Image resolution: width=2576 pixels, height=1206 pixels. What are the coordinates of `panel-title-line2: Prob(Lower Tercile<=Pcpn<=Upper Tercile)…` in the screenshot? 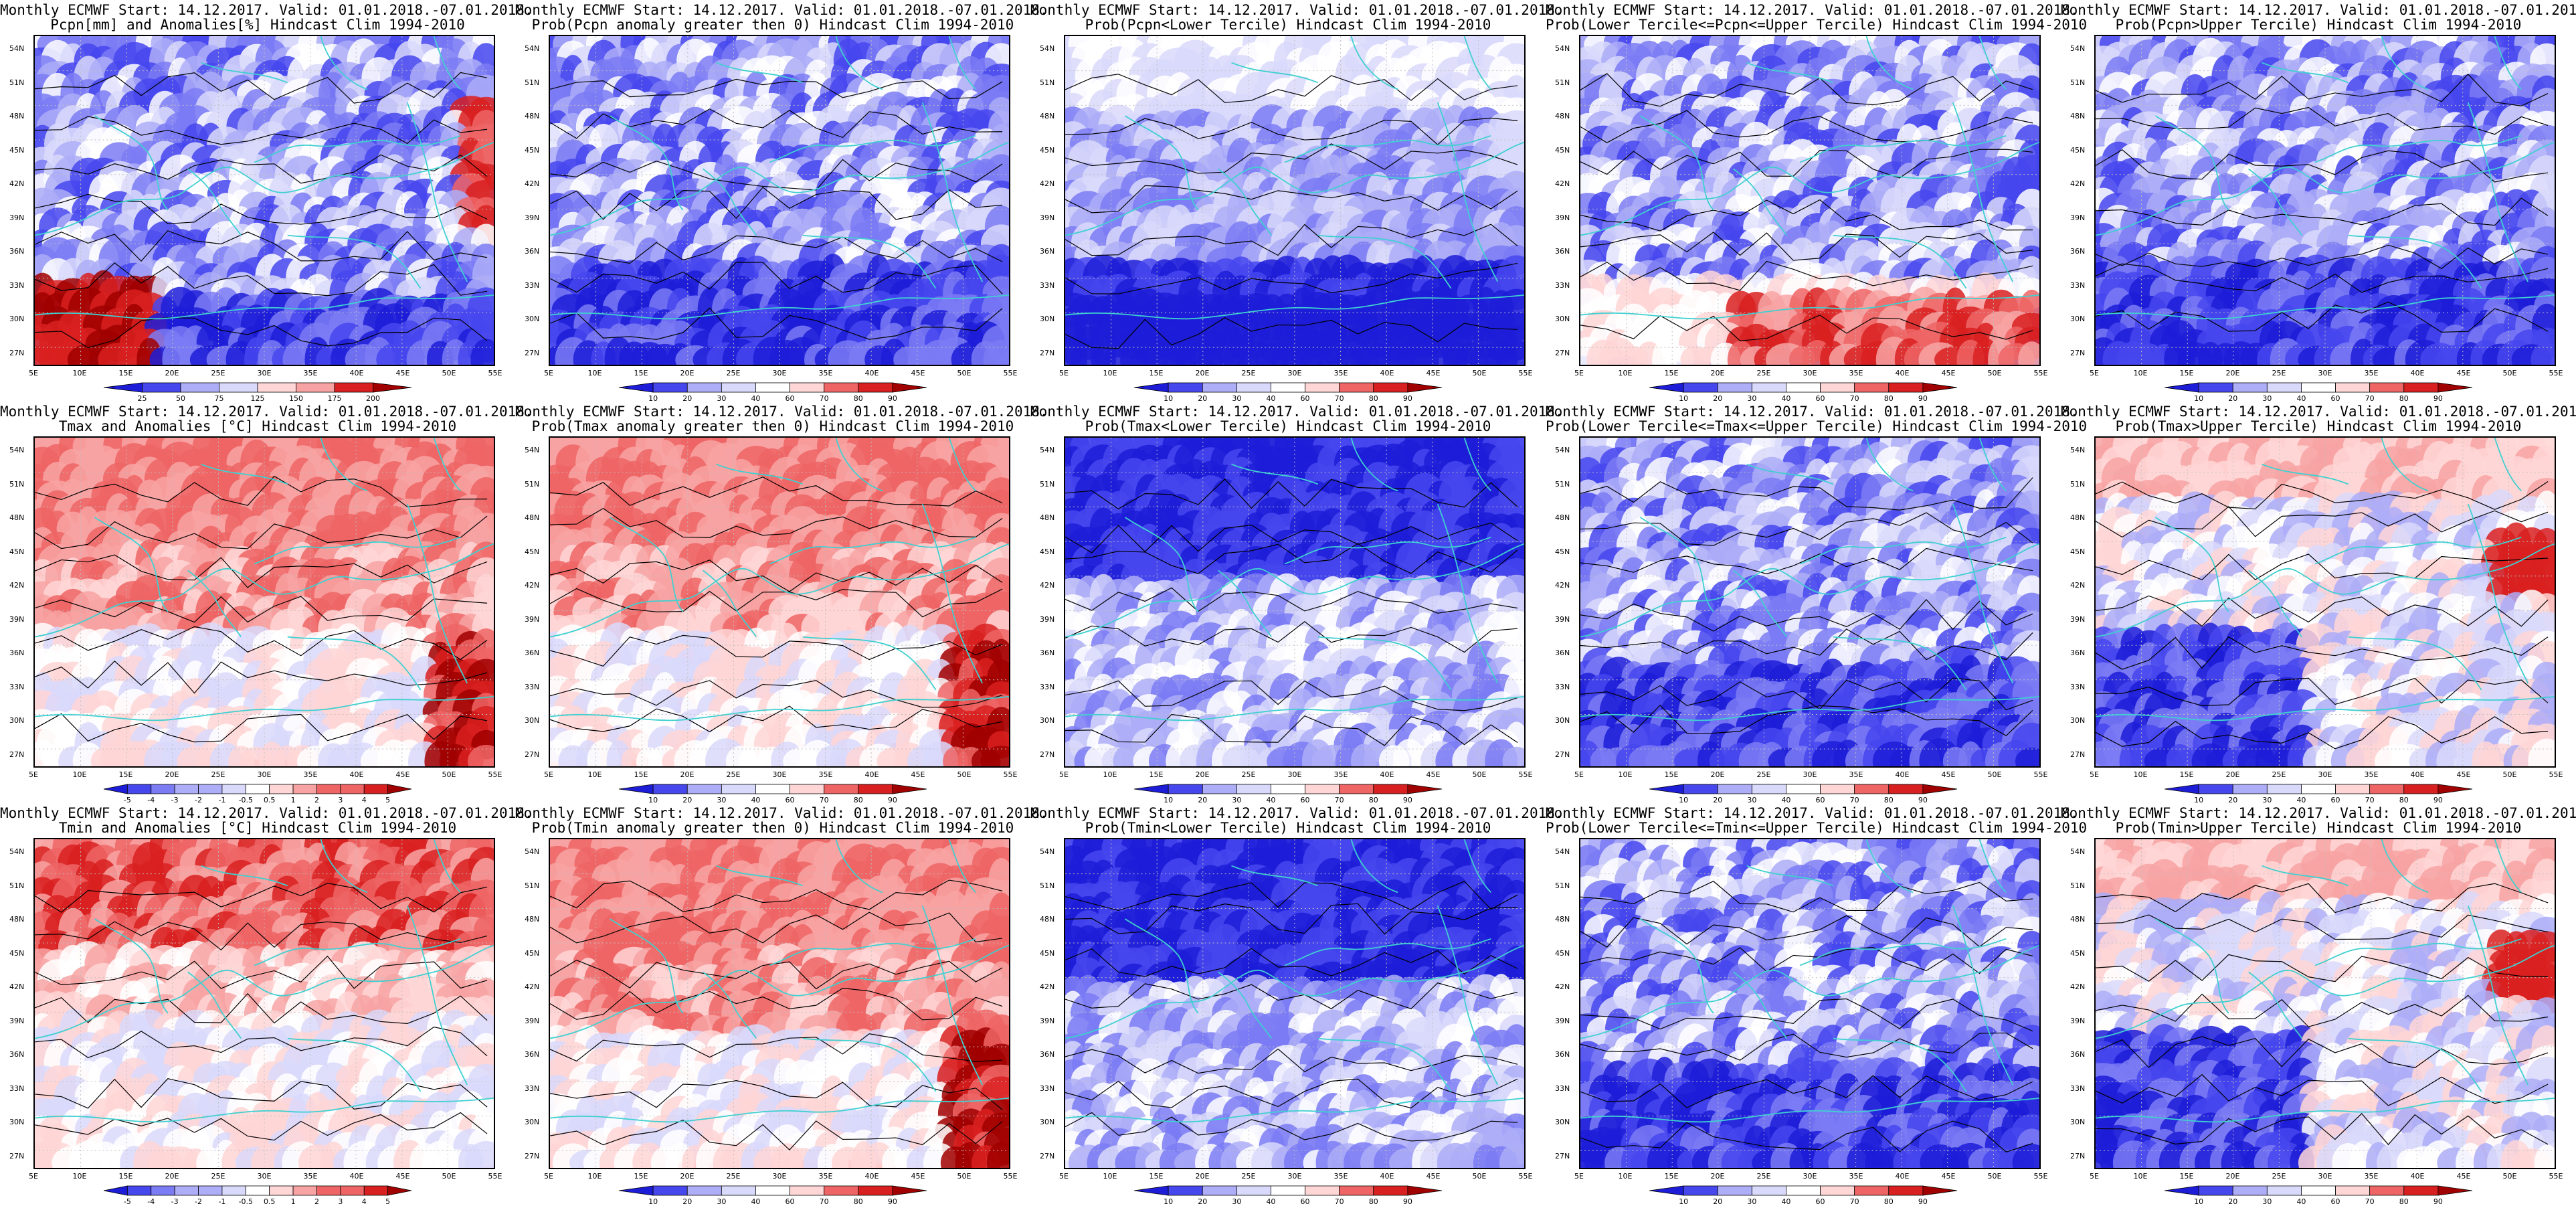 It's located at (1803, 24).